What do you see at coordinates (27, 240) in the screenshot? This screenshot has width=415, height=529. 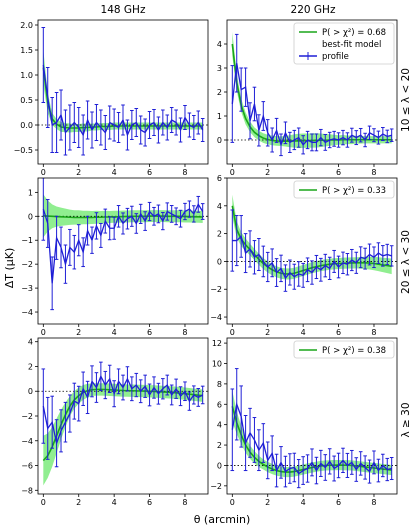 I see `panel-3-y-tick-label: −1` at bounding box center [27, 240].